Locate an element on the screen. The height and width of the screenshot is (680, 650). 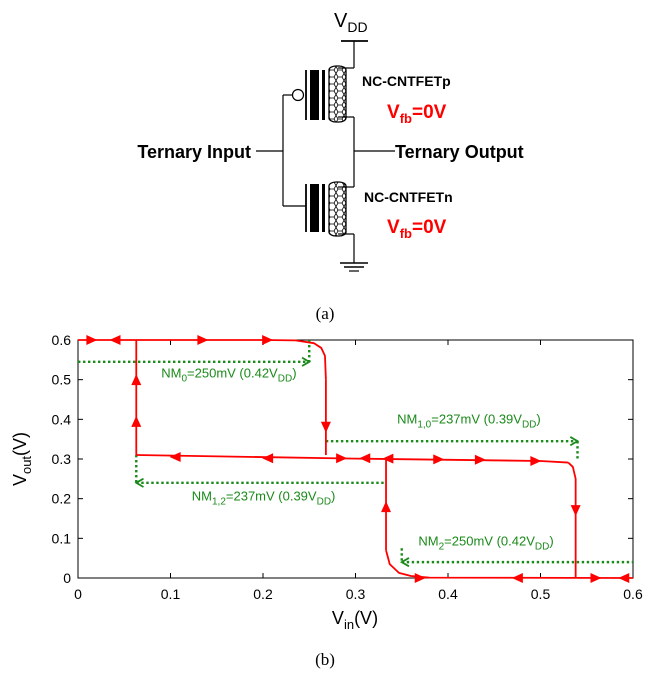
vdd-label: VDD is located at coordinates (351, 22).